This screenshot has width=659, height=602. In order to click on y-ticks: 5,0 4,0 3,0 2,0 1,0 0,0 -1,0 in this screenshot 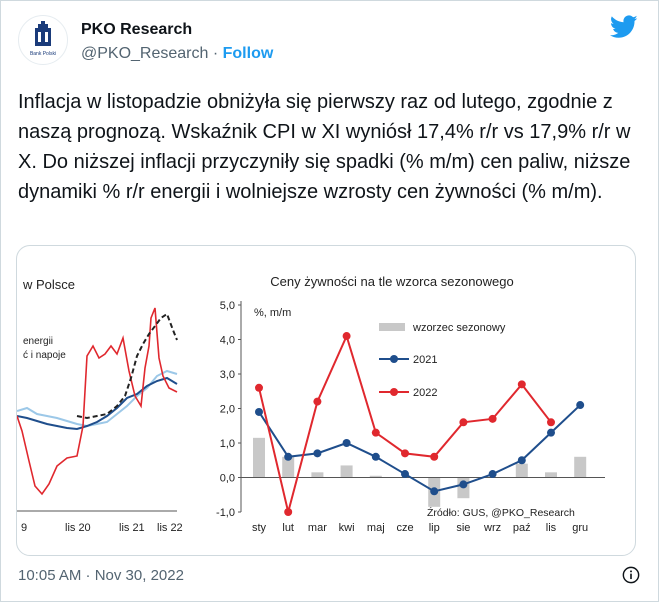, I will do `click(228, 409)`.